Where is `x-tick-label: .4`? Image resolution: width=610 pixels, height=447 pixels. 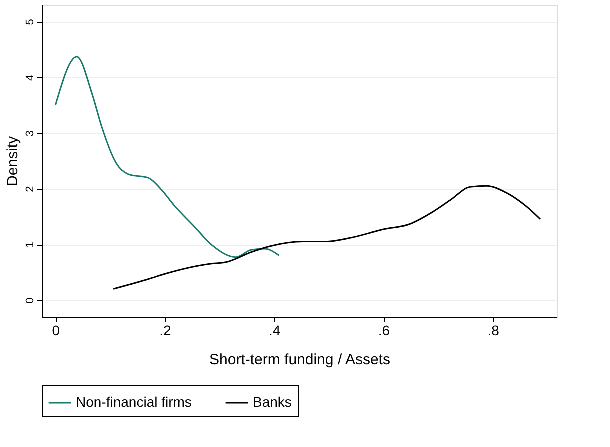 x-tick-label: .4 is located at coordinates (275, 330).